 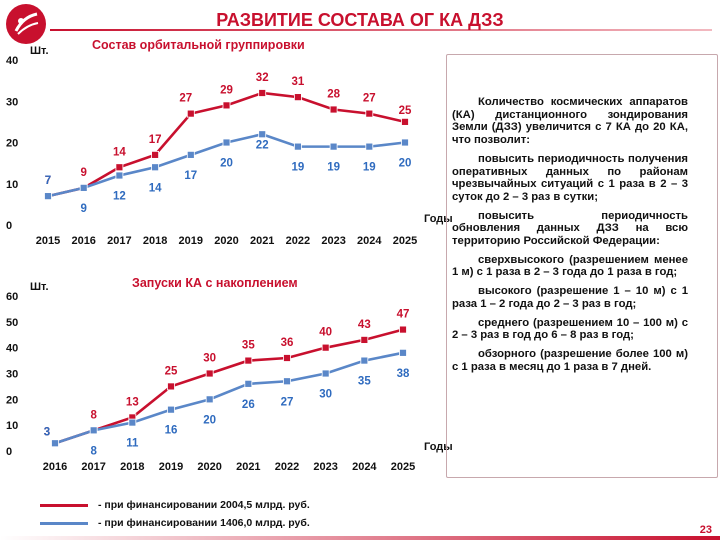 I want to click on y-tick-label: 30, so click(x=12, y=375).